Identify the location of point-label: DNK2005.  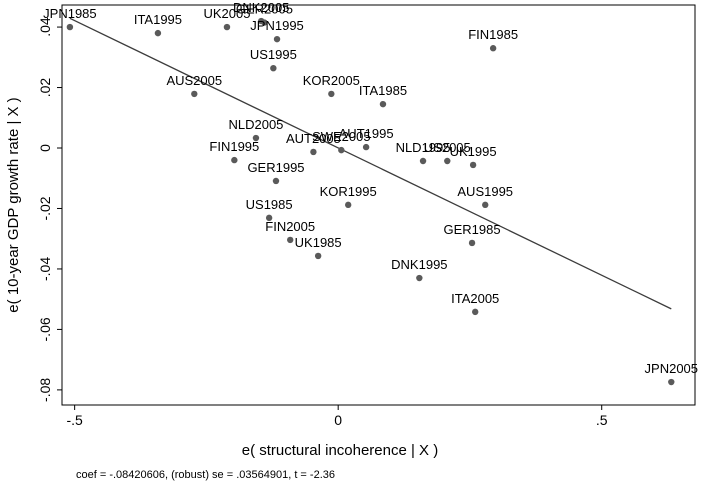
(261, 7).